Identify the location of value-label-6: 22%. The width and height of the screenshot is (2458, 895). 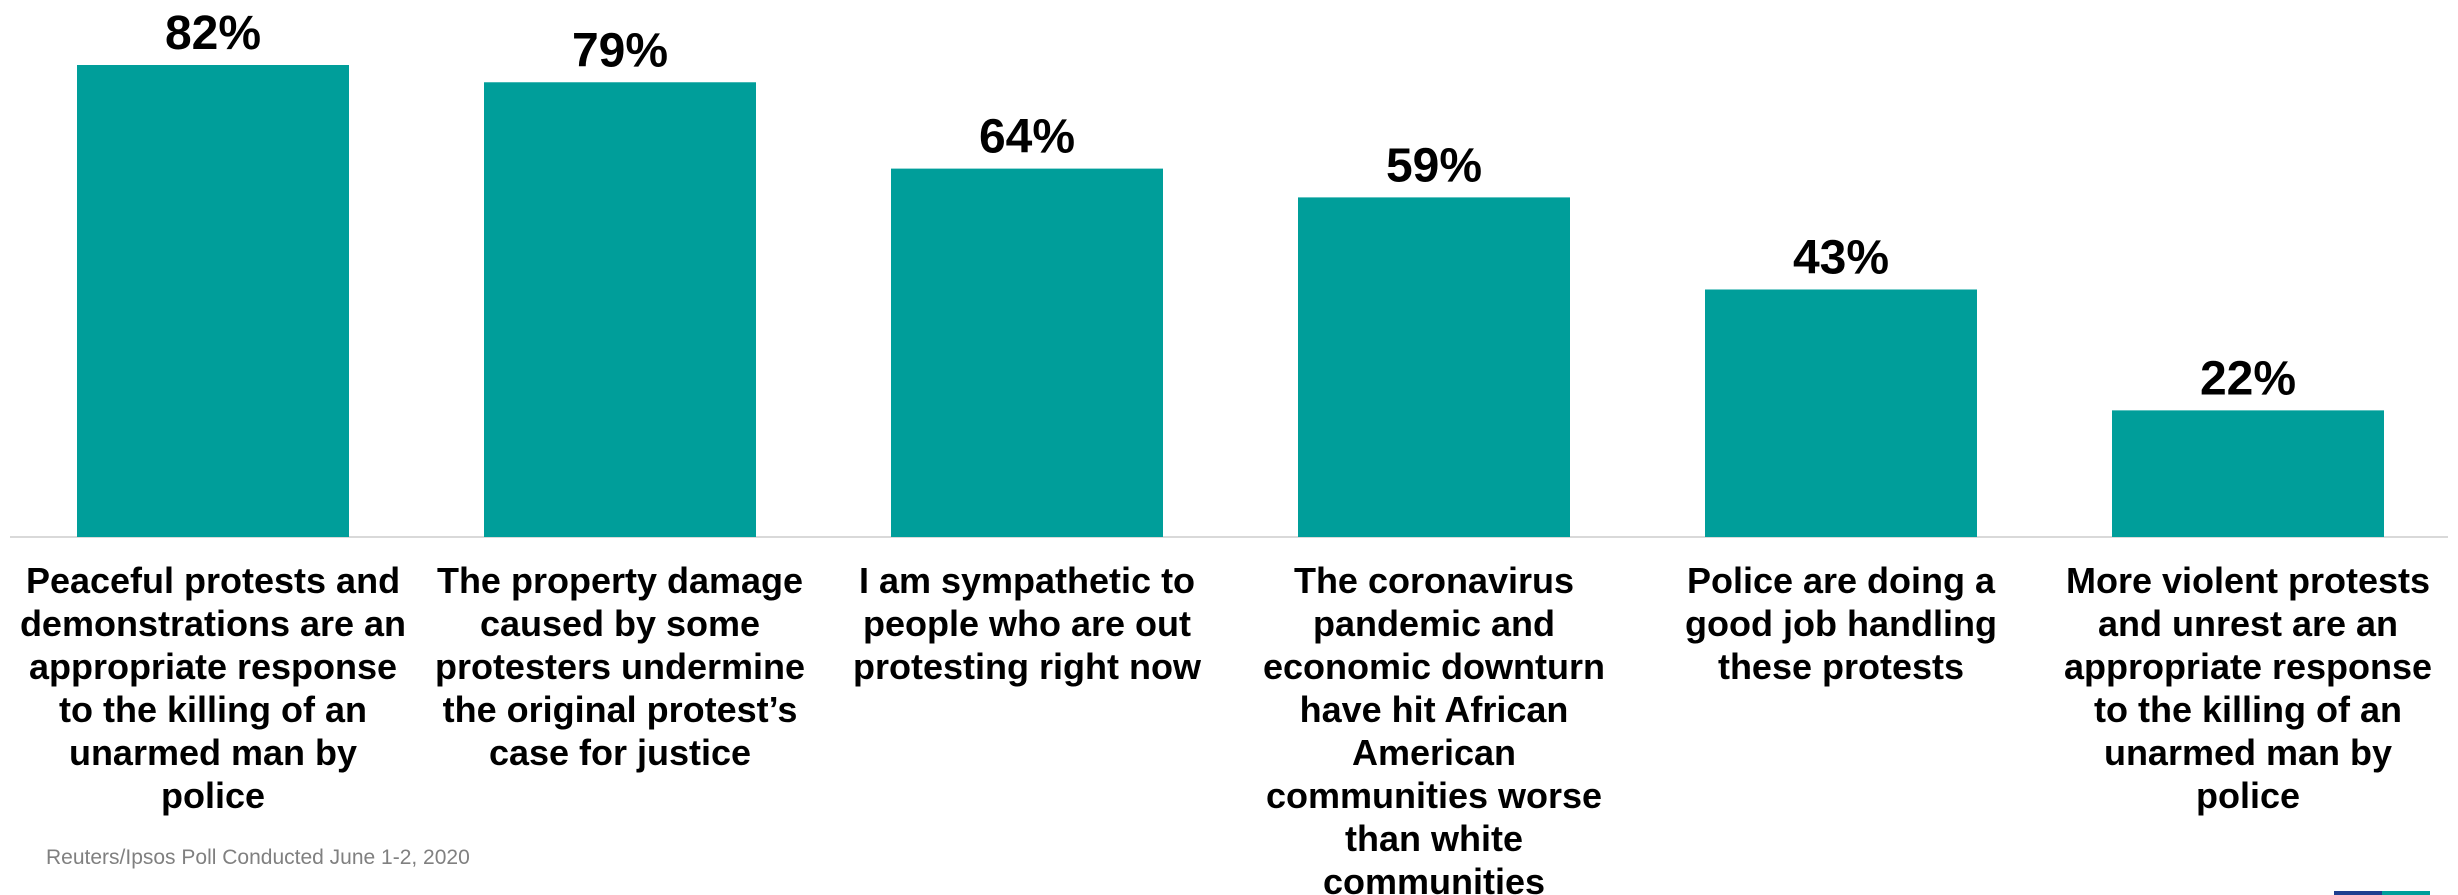
(2248, 378).